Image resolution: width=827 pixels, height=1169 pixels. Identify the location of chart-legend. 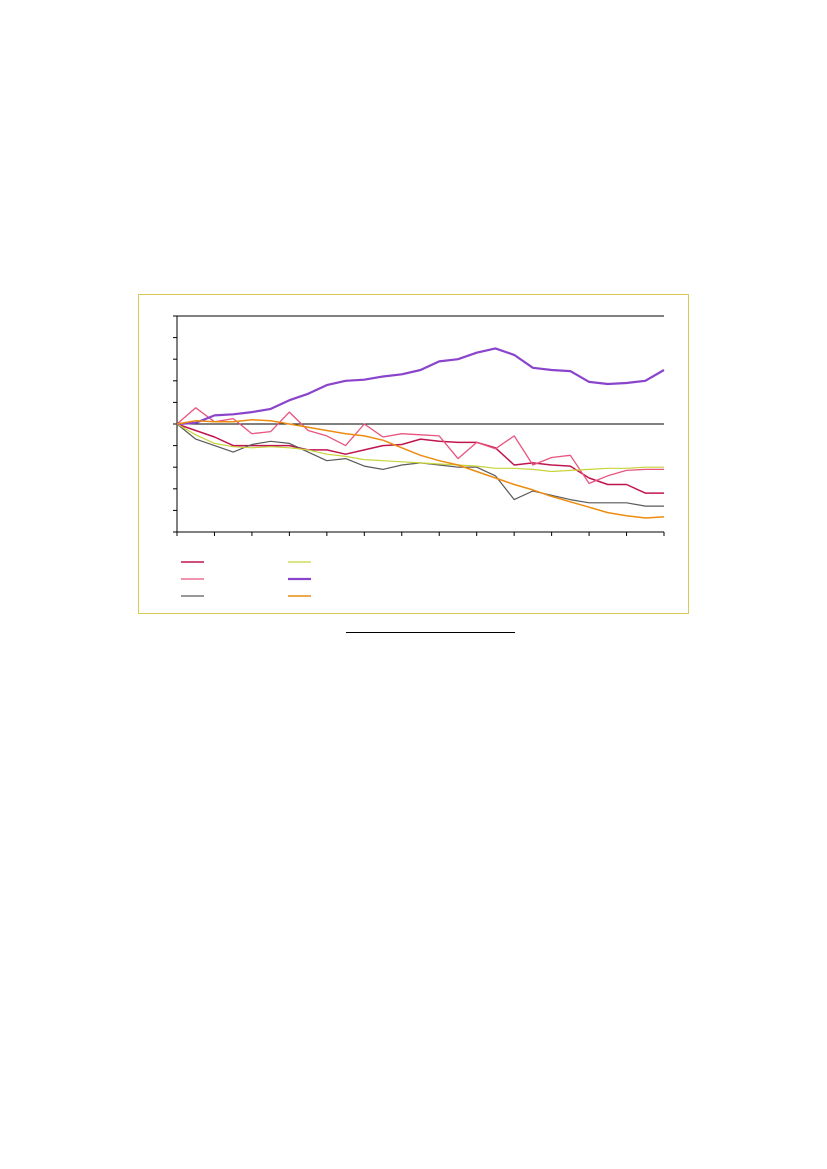
(246, 579).